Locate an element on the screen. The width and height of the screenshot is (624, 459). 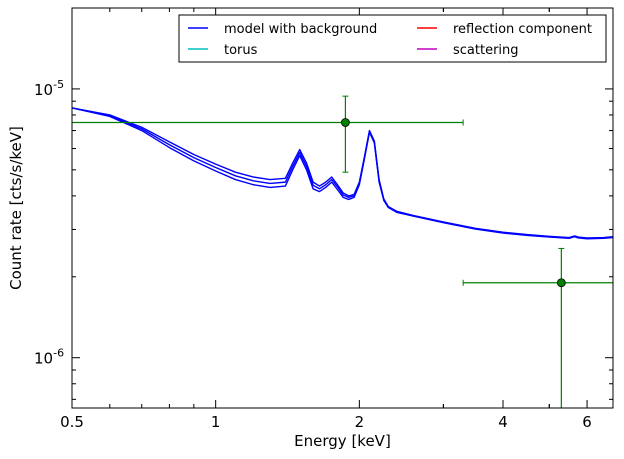
x-tick-label: 6 is located at coordinates (587, 422).